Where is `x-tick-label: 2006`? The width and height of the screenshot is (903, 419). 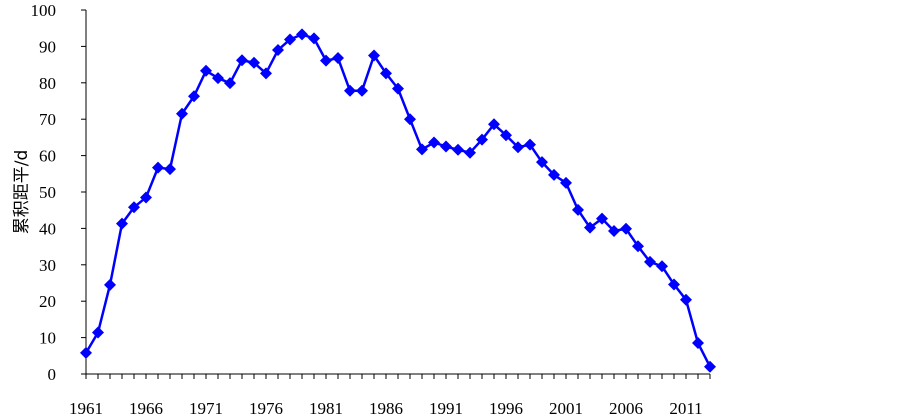 x-tick-label: 2006 is located at coordinates (626, 408).